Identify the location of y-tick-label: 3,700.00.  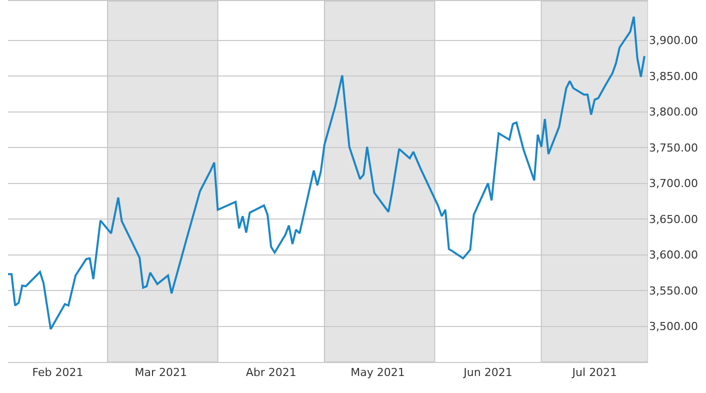
(673, 183).